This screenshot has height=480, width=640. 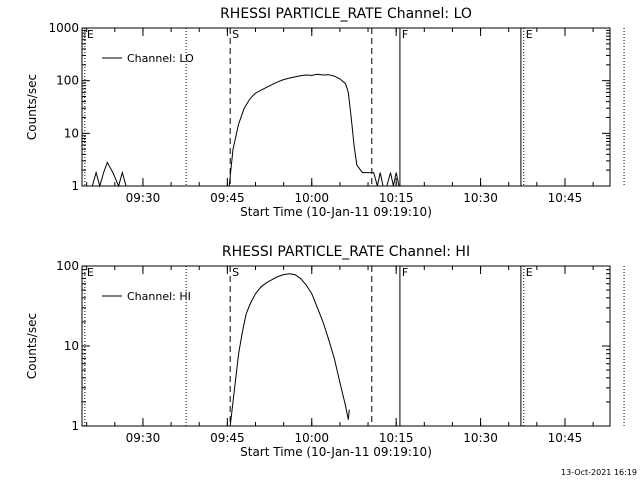 I want to click on legend-label: Channel: HI, so click(x=159, y=296).